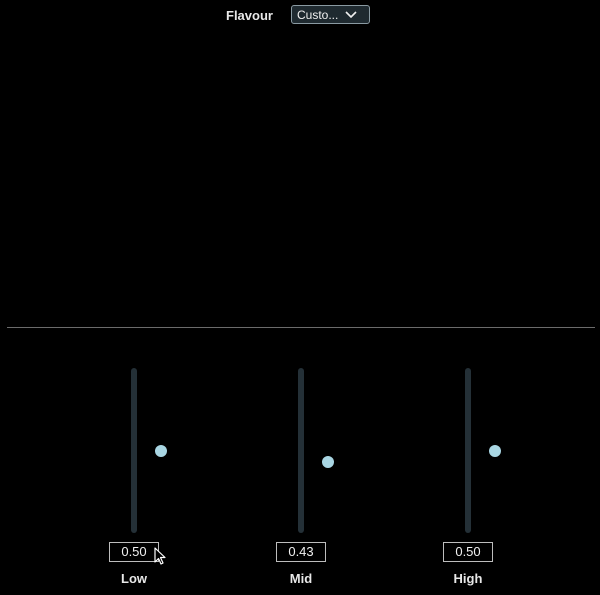  What do you see at coordinates (160, 556) in the screenshot?
I see `mouse-pointer-icon` at bounding box center [160, 556].